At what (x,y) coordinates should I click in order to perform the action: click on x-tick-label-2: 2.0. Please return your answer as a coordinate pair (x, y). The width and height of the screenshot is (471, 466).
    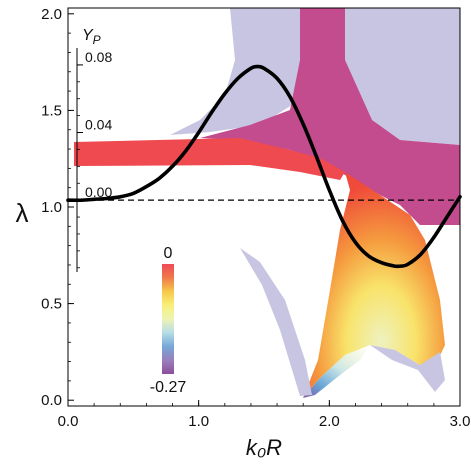
    Looking at the image, I should click on (329, 421).